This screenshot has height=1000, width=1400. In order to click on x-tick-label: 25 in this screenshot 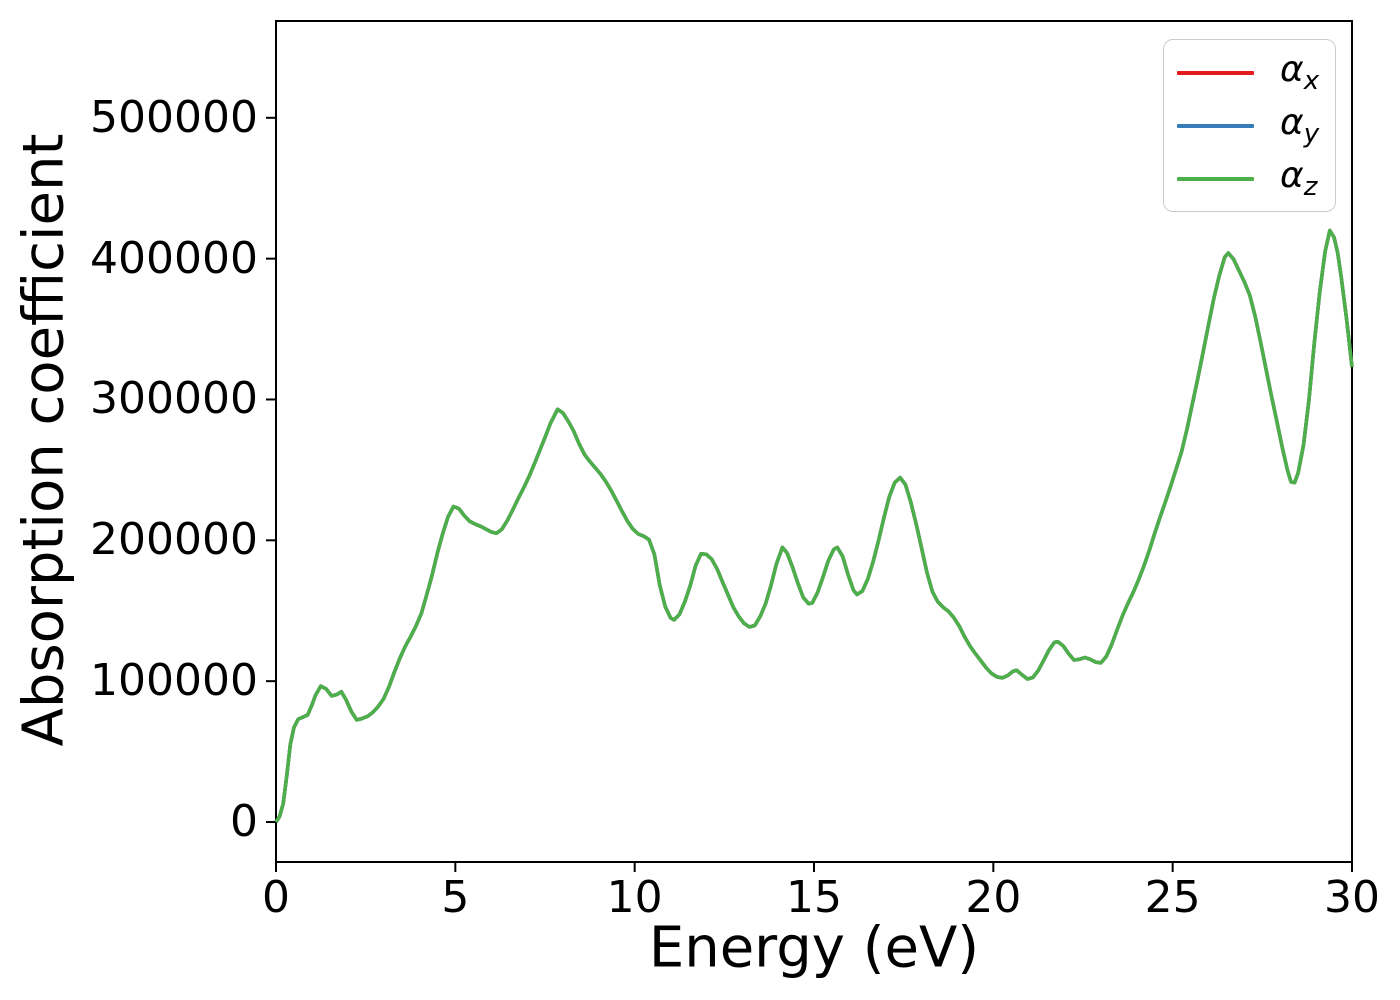, I will do `click(1172, 897)`.